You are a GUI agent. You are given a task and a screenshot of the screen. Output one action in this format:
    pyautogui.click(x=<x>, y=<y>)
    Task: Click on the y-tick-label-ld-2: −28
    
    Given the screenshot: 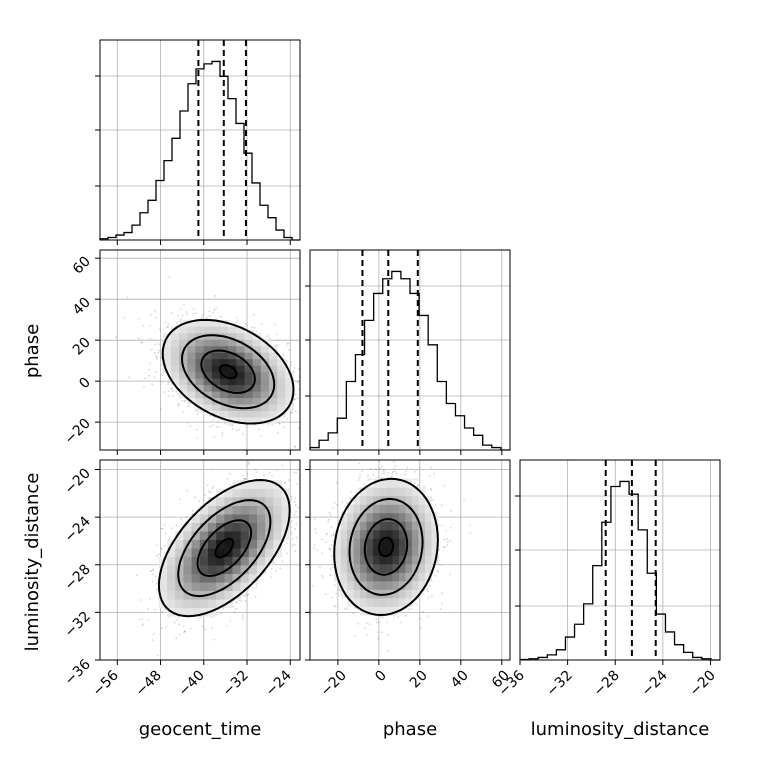 What is the action you would take?
    pyautogui.click(x=78, y=578)
    